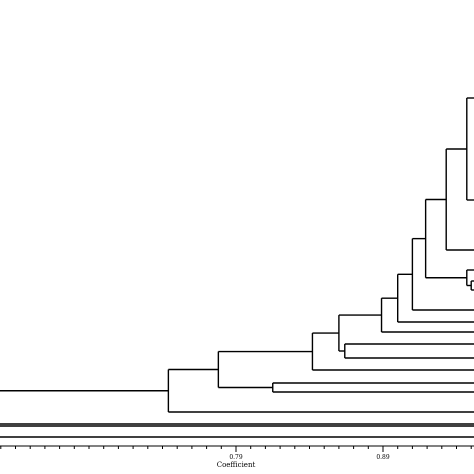 This screenshot has width=474, height=474. What do you see at coordinates (383, 457) in the screenshot?
I see `x-axis-tick-label: 0.89` at bounding box center [383, 457].